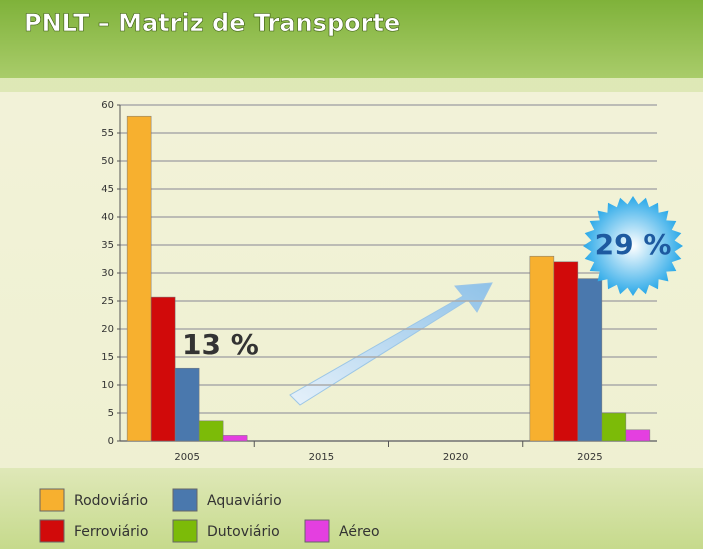  I want to click on legend-label: Ferroviário, so click(111, 532).